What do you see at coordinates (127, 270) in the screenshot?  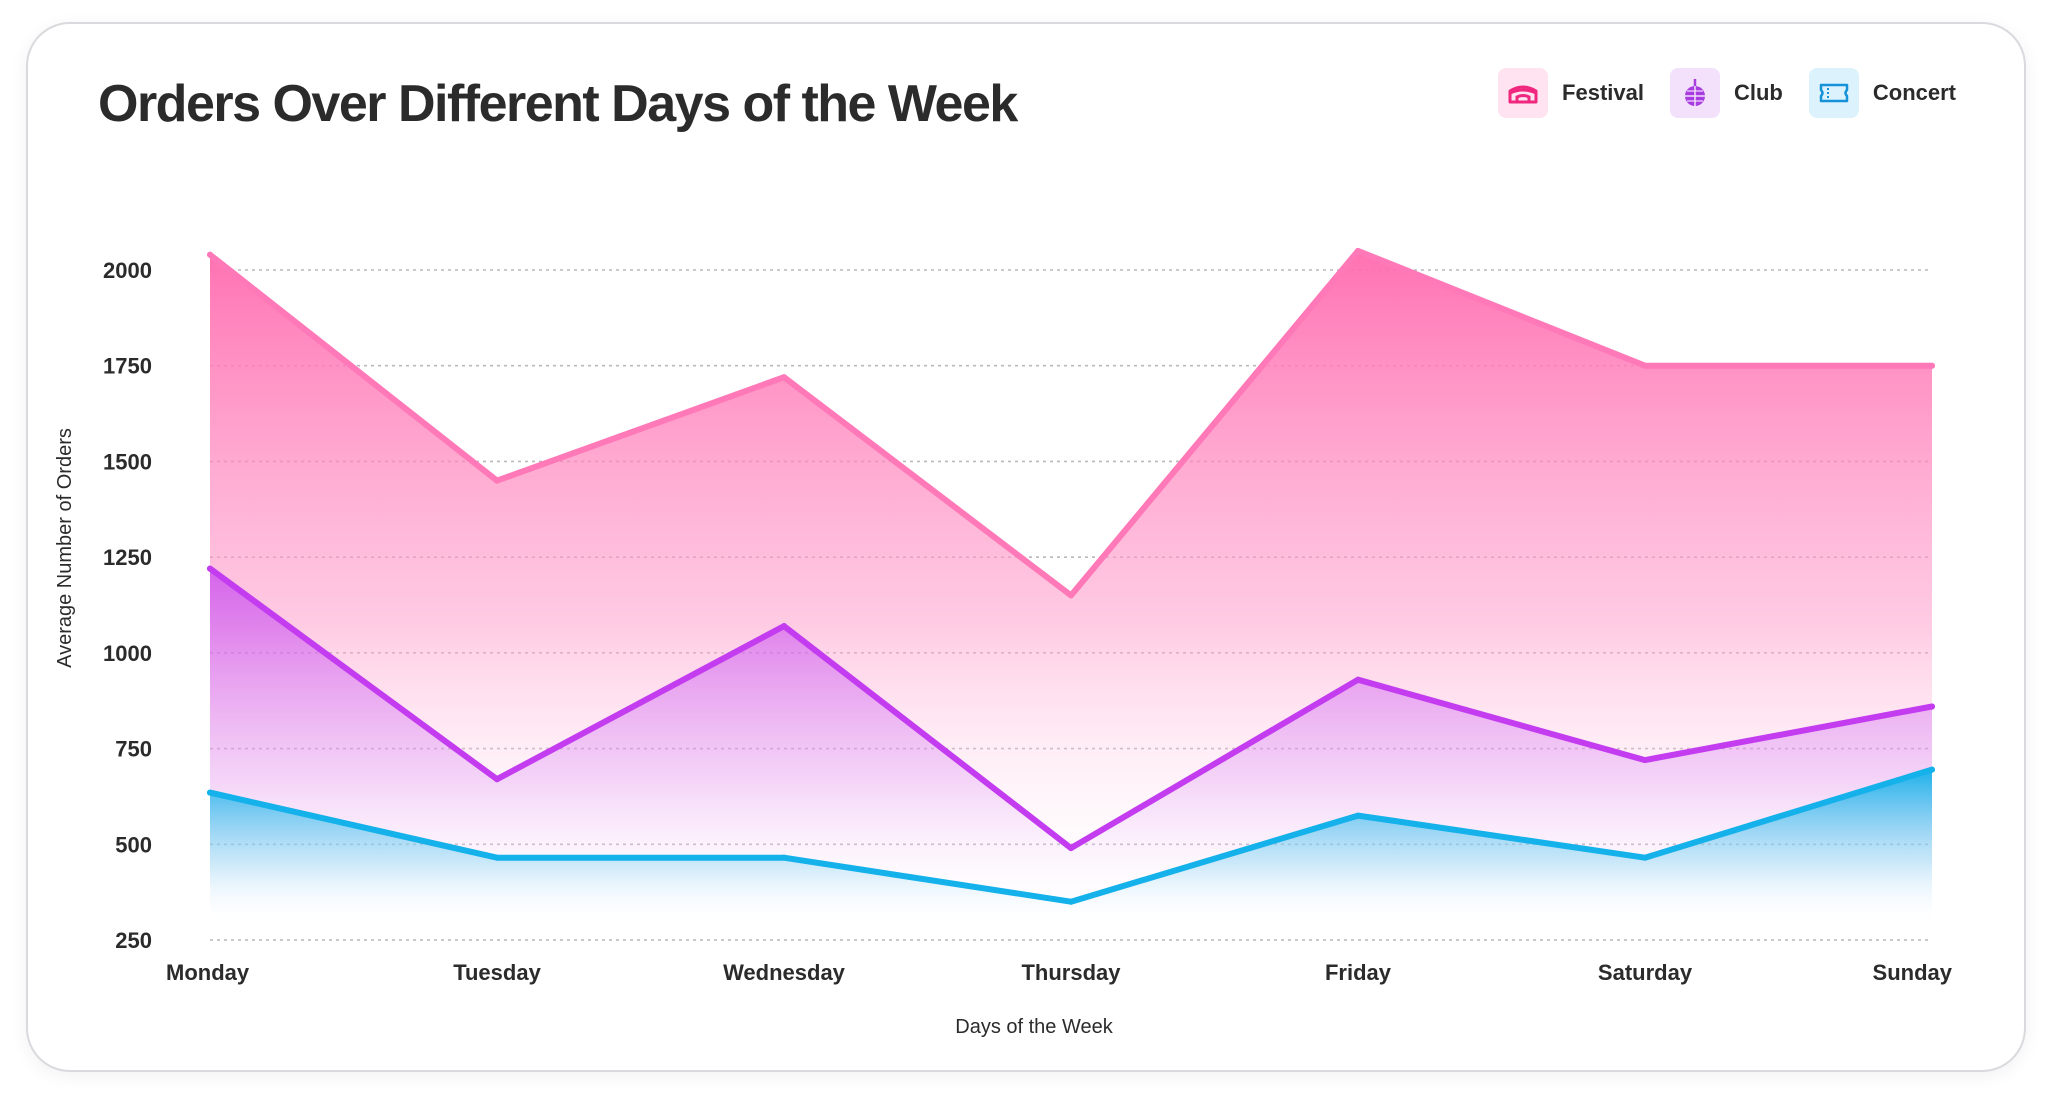 I see `y-tick-2000: 2000` at bounding box center [127, 270].